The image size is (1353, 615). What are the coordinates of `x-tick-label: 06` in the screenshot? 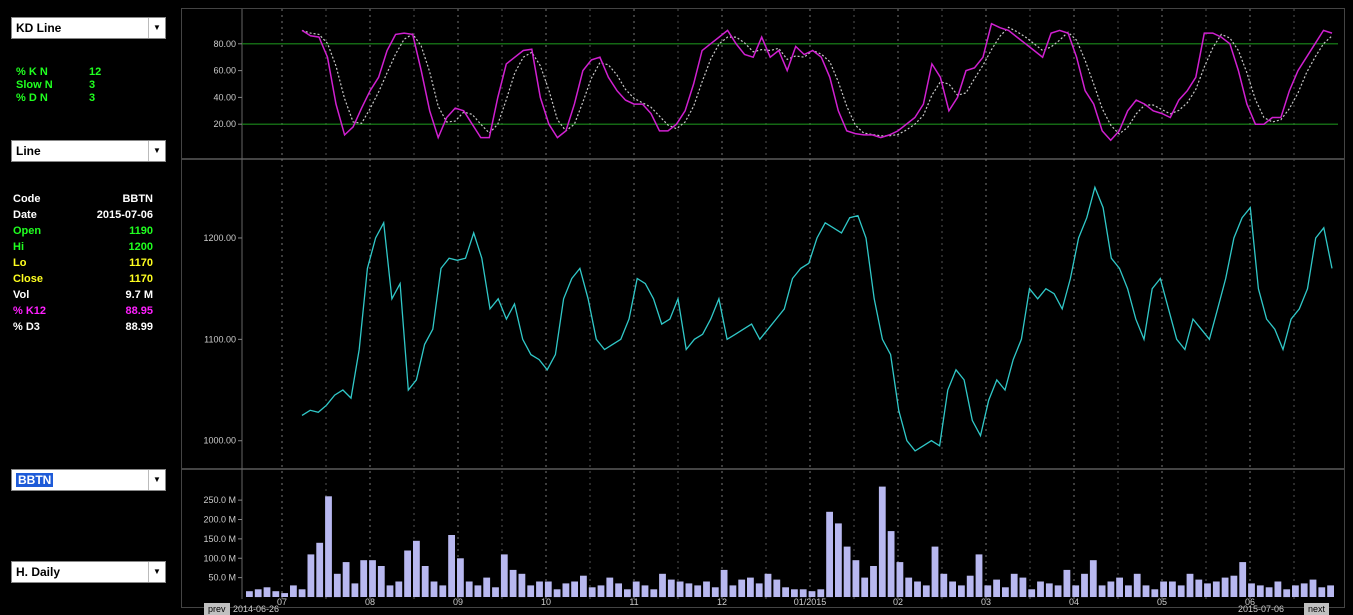 It's located at (1250, 602).